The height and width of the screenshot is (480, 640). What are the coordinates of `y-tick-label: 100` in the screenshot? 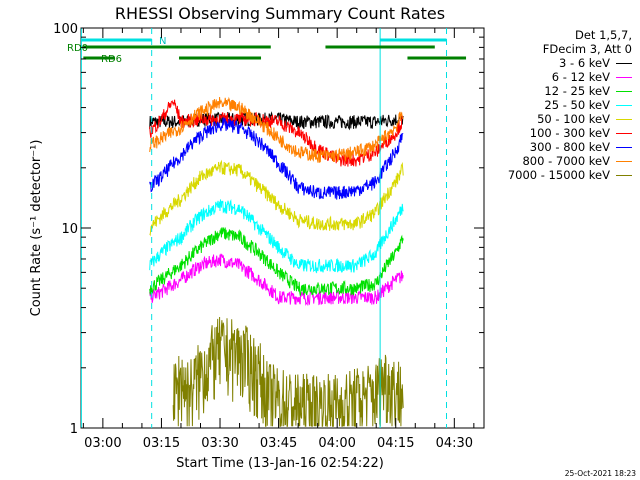 It's located at (65, 29).